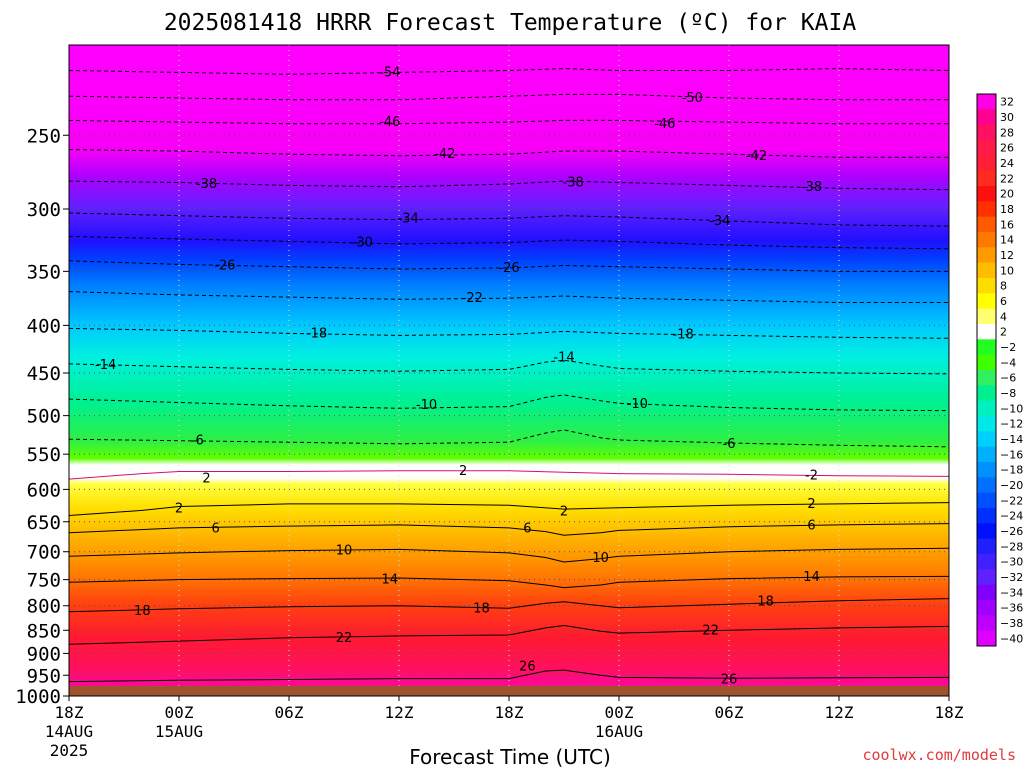  Describe the element at coordinates (1007, 240) in the screenshot. I see `colorbar-label: 14` at that location.